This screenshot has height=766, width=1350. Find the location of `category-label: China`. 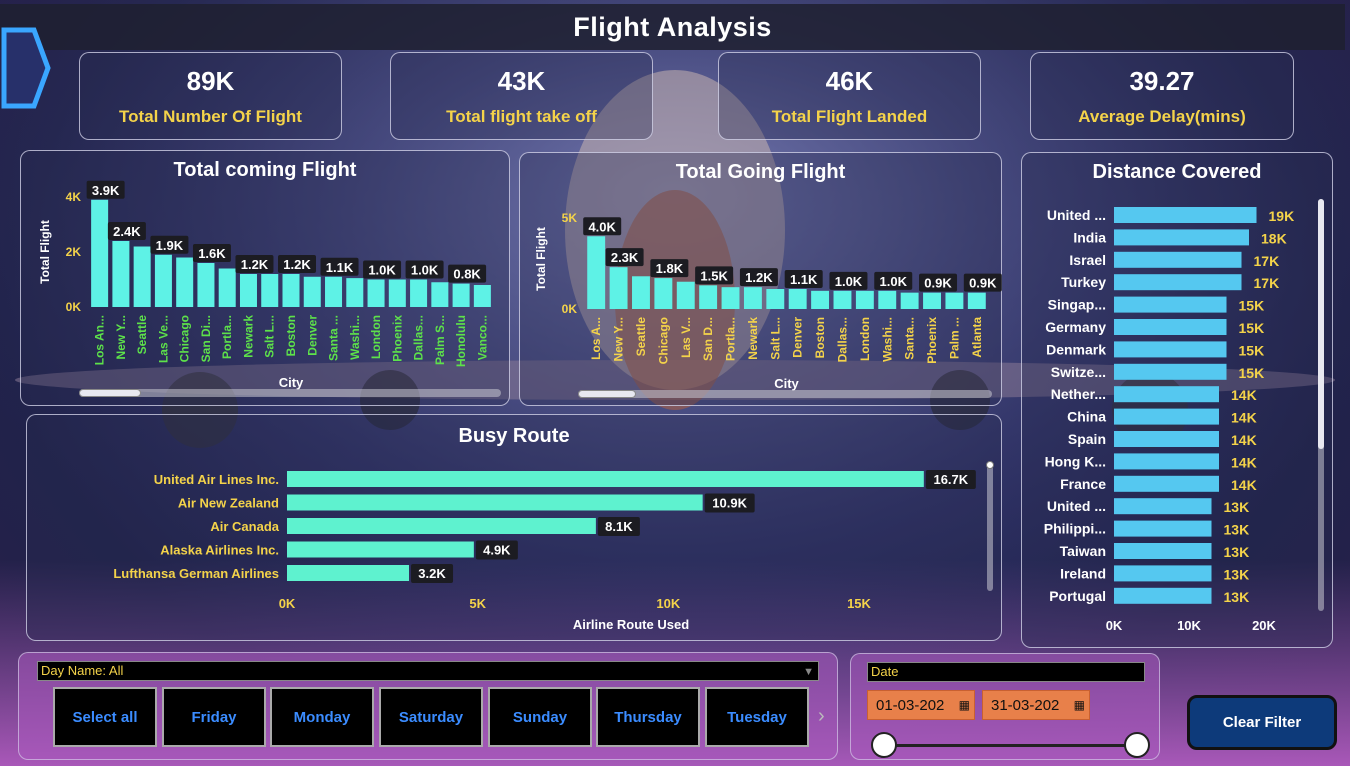

category-label: China is located at coordinates (1086, 417).